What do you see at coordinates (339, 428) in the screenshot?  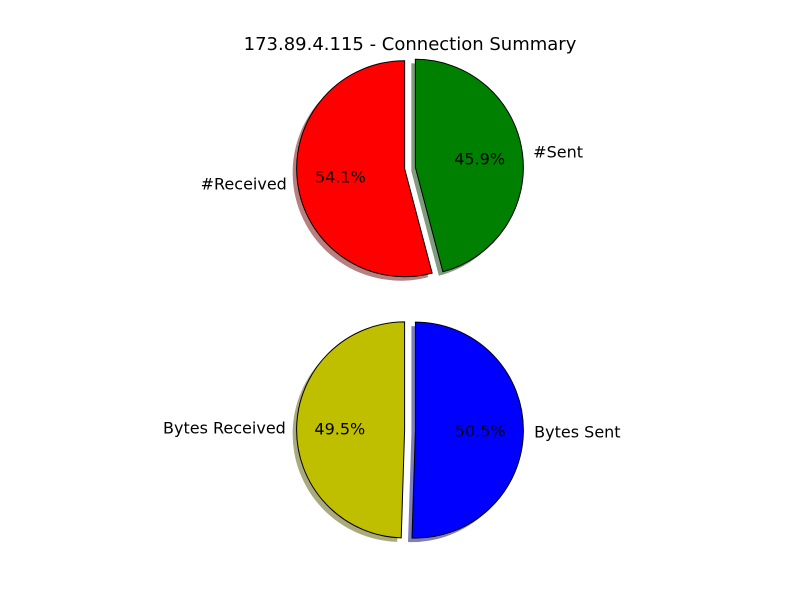 I see `pct-label-bytes-received: 49.5%` at bounding box center [339, 428].